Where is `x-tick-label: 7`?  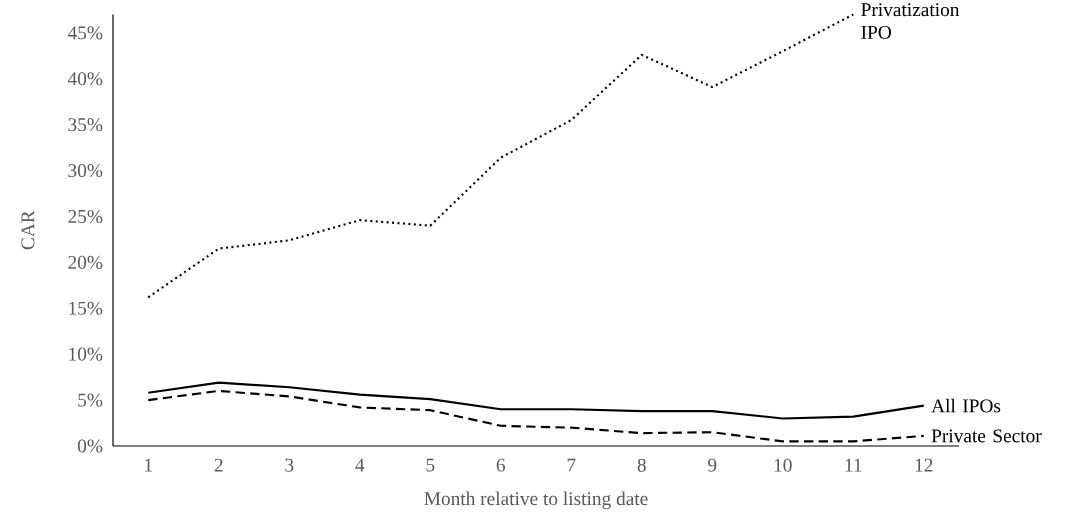
x-tick-label: 7 is located at coordinates (571, 465).